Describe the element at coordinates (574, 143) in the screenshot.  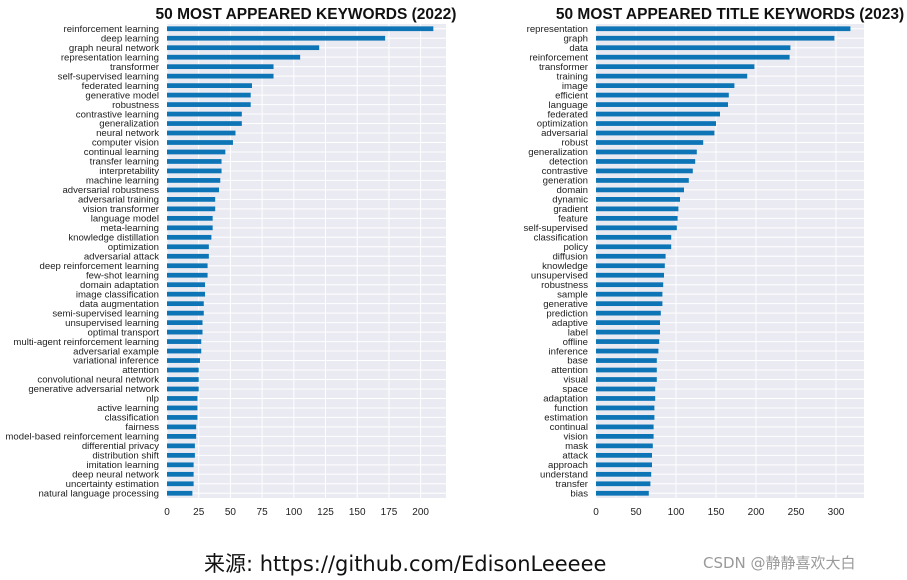
I see `category-label: robust` at that location.